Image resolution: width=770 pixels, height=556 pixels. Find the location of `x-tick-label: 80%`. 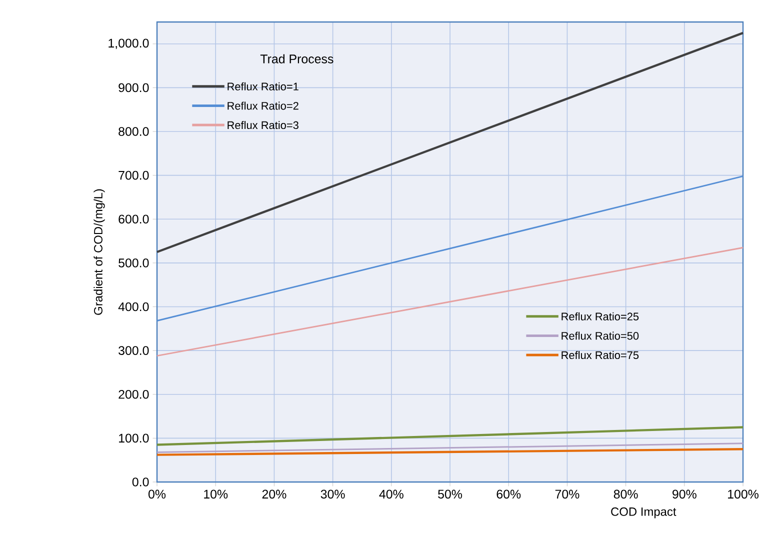

x-tick-label: 80% is located at coordinates (626, 494).